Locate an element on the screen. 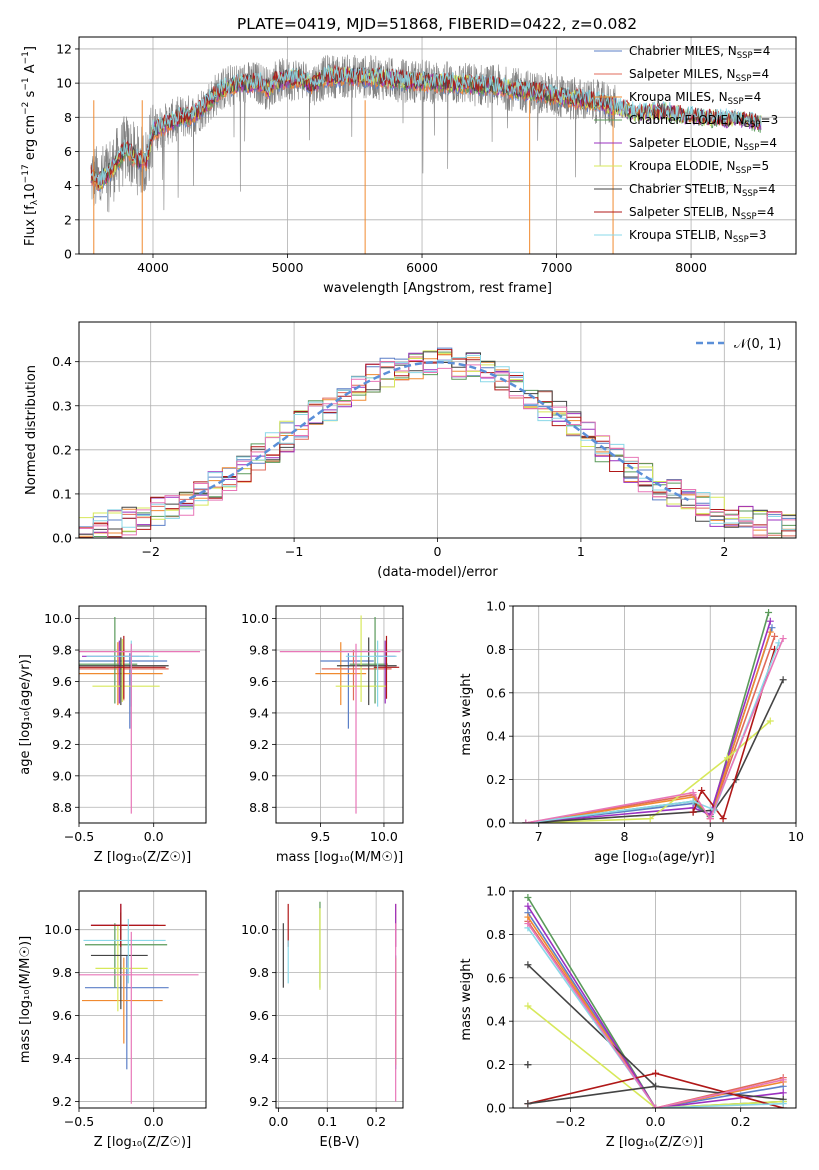  axes-frame is located at coordinates (339, 714).